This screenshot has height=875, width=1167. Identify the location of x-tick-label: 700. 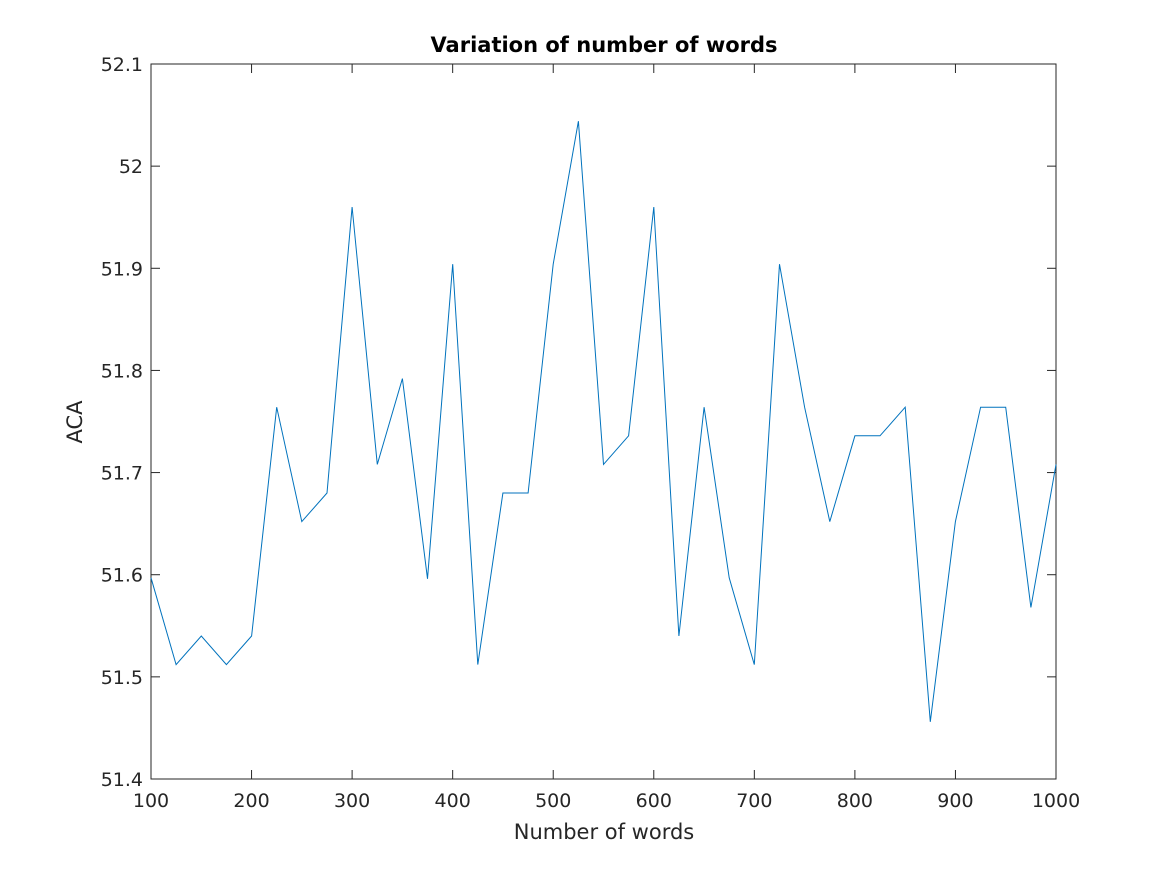
(754, 801).